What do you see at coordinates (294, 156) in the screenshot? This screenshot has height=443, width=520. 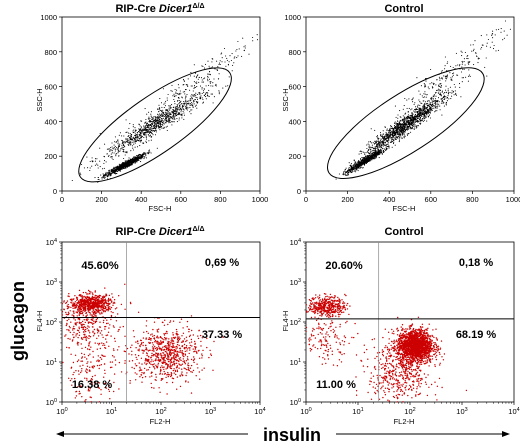 I see `y-tick-label: 200` at bounding box center [294, 156].